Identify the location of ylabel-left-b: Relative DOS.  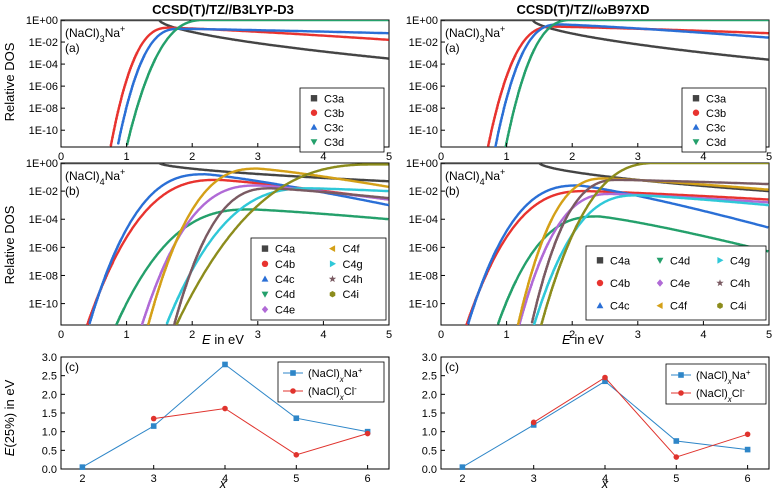
(9, 244).